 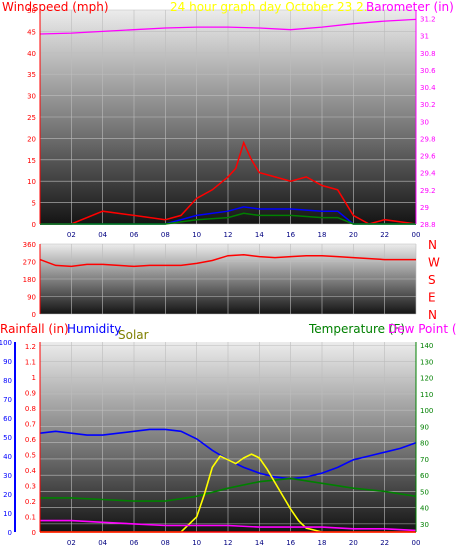 What do you see at coordinates (34, 315) in the screenshot?
I see `direction-degree-label: 0` at bounding box center [34, 315].